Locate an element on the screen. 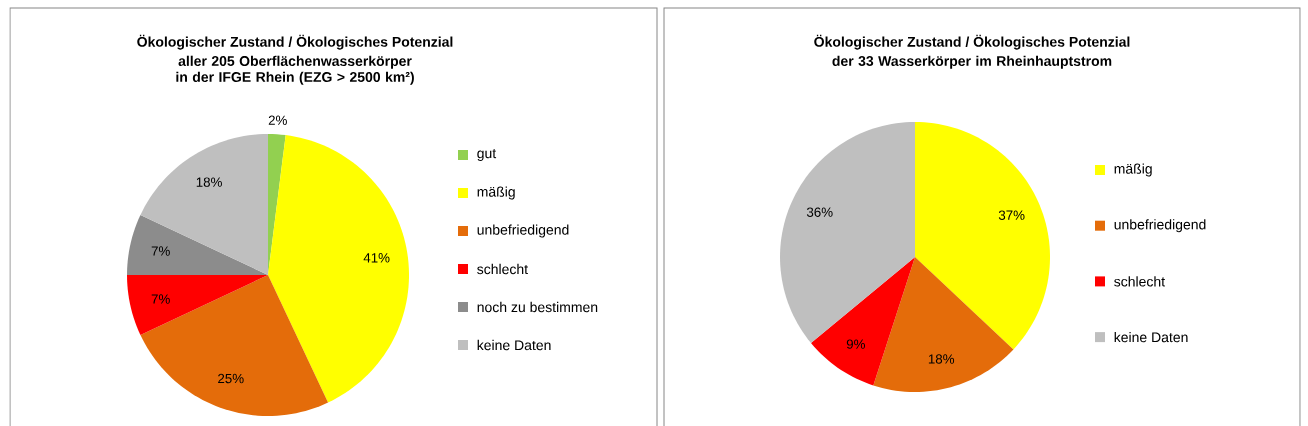  data-label: 41% is located at coordinates (376, 258).